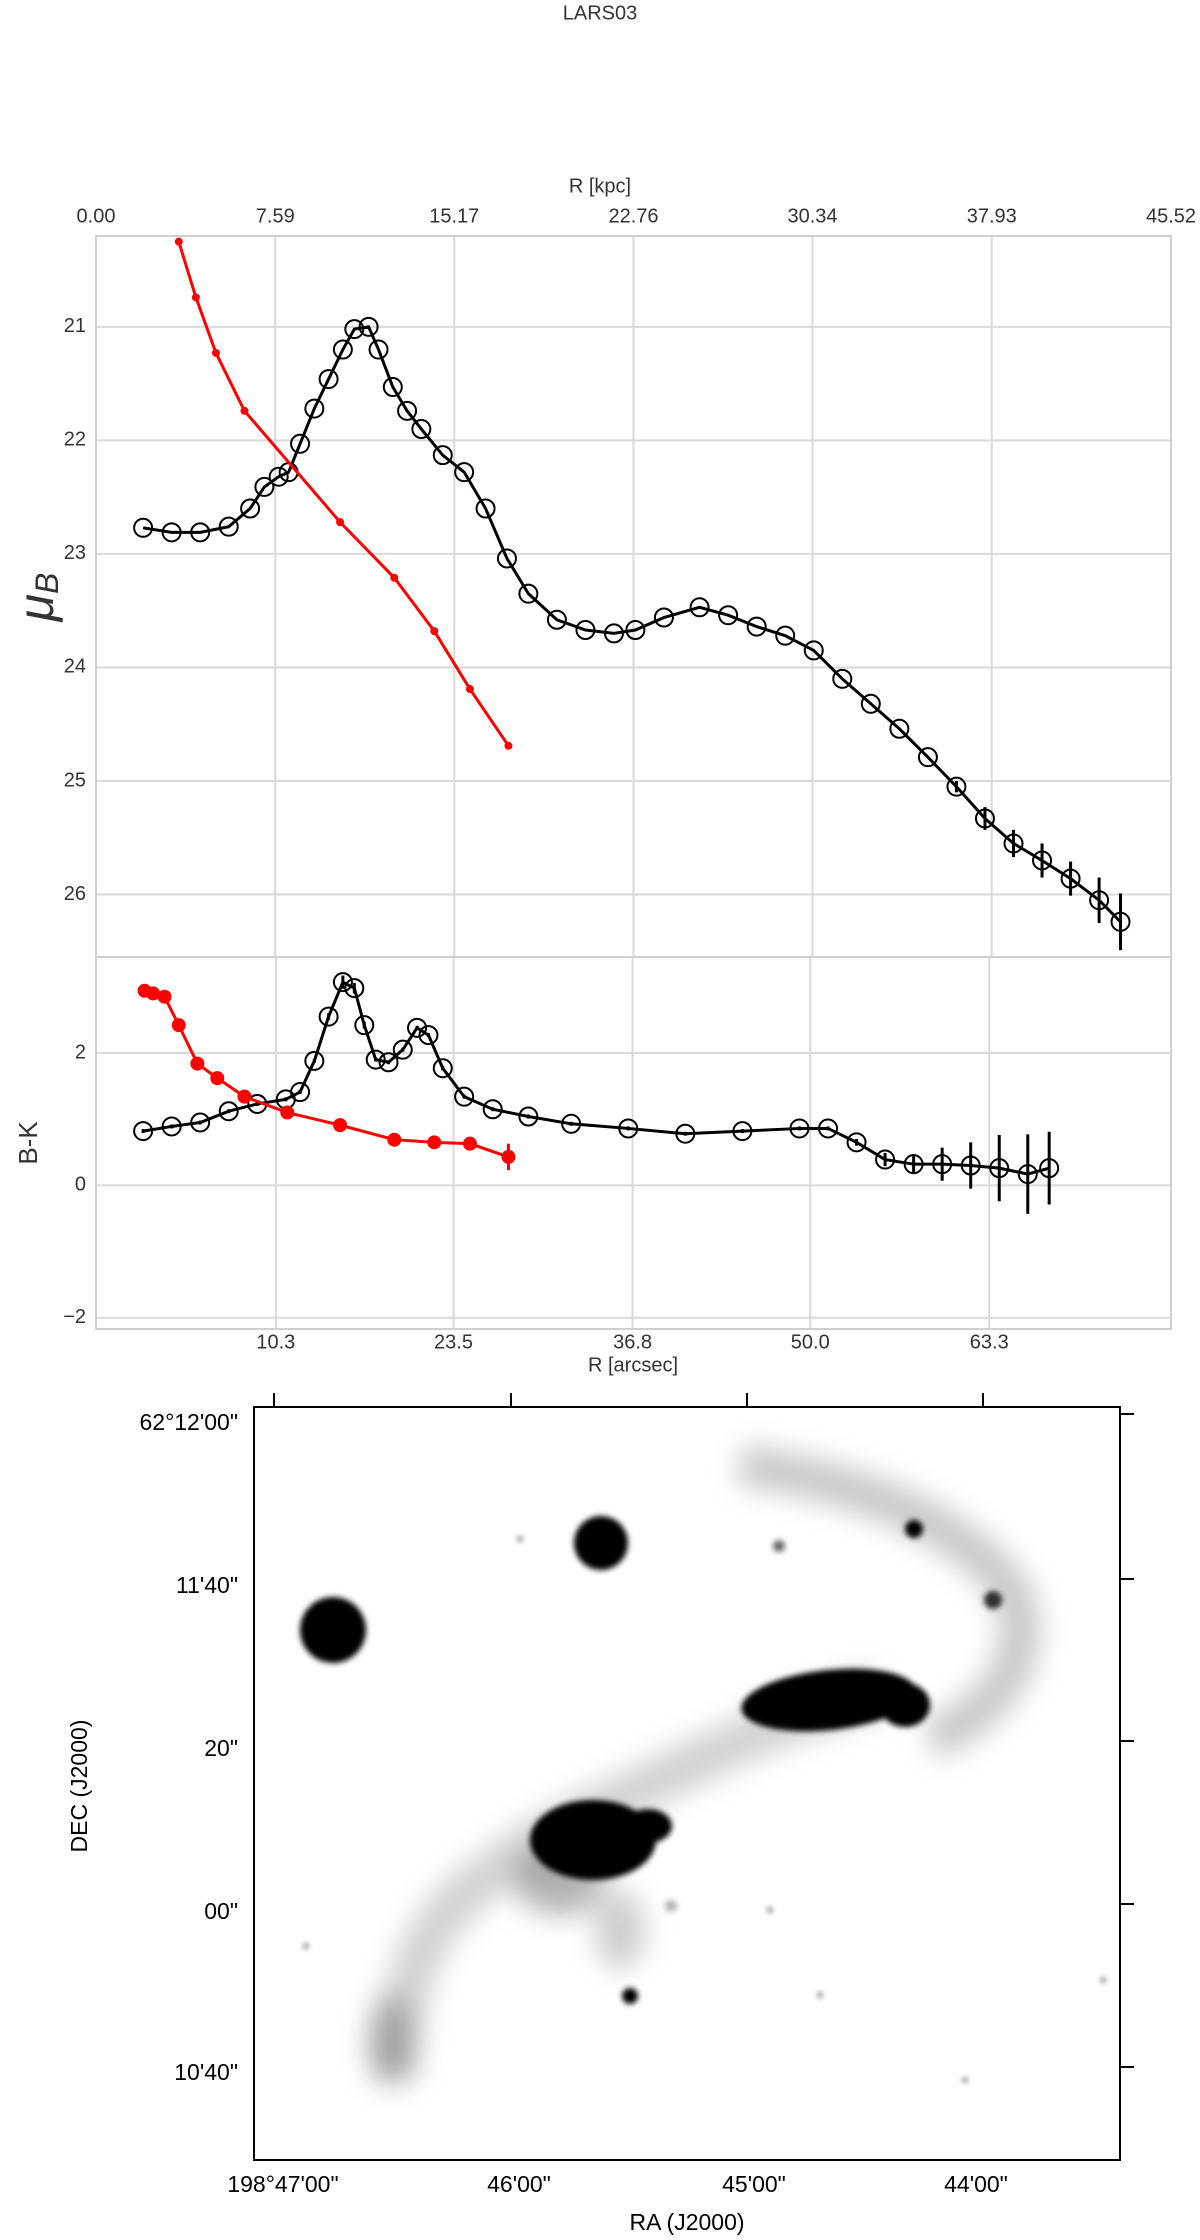 This screenshot has height=2240, width=1200. What do you see at coordinates (632, 1342) in the screenshot?
I see `x-tick-label: 36.8` at bounding box center [632, 1342].